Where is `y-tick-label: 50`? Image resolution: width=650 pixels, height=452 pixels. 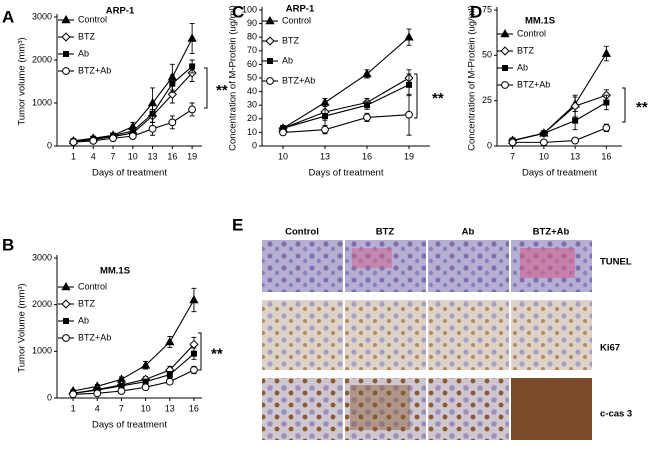 y-tick-label: 50 is located at coordinates (487, 55).